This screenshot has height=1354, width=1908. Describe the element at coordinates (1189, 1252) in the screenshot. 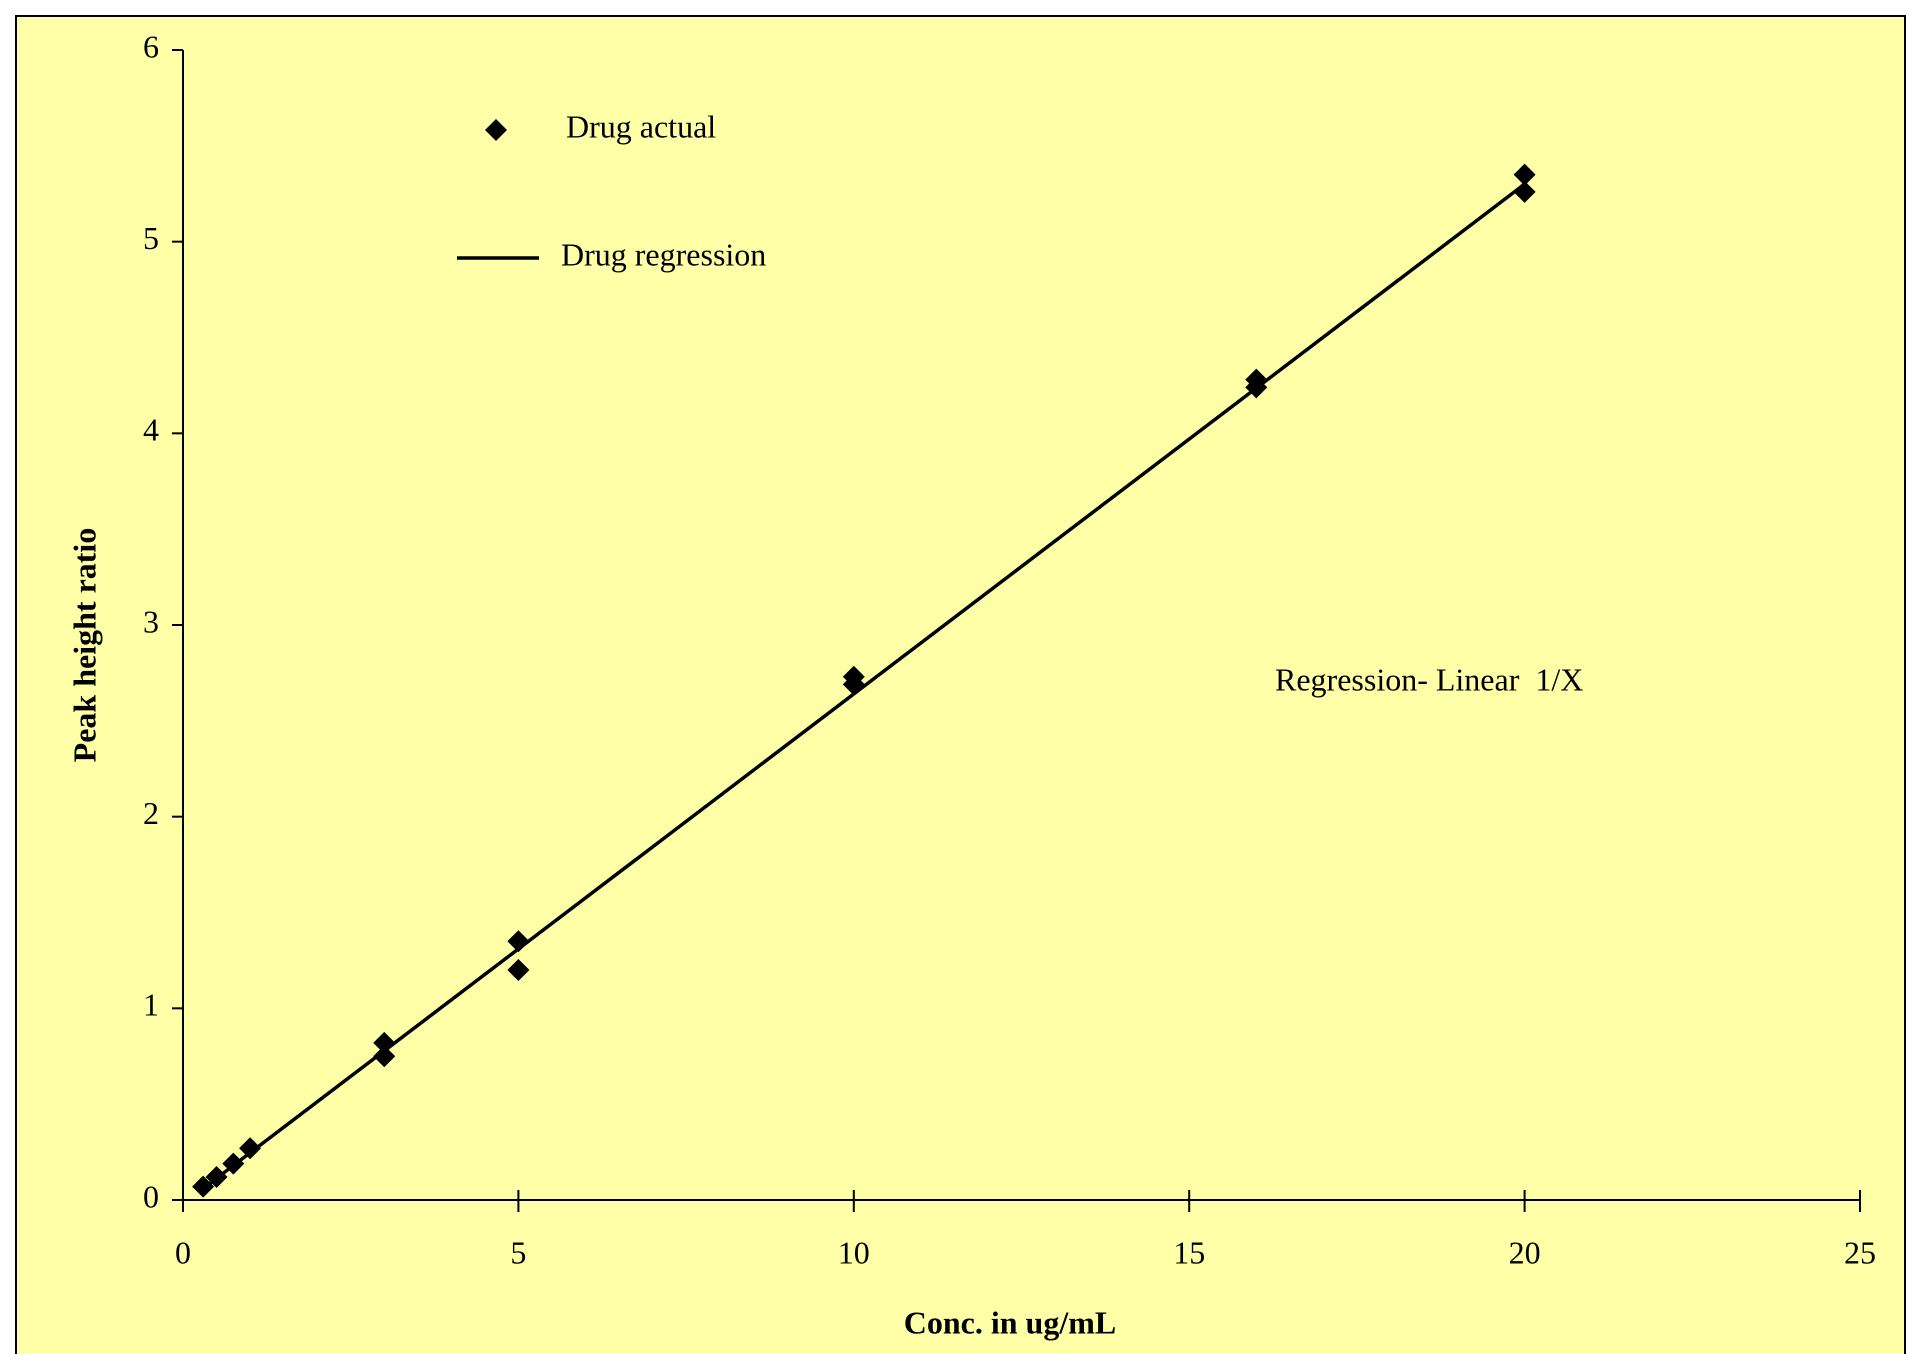

I see `x-tick-label: 15` at that location.